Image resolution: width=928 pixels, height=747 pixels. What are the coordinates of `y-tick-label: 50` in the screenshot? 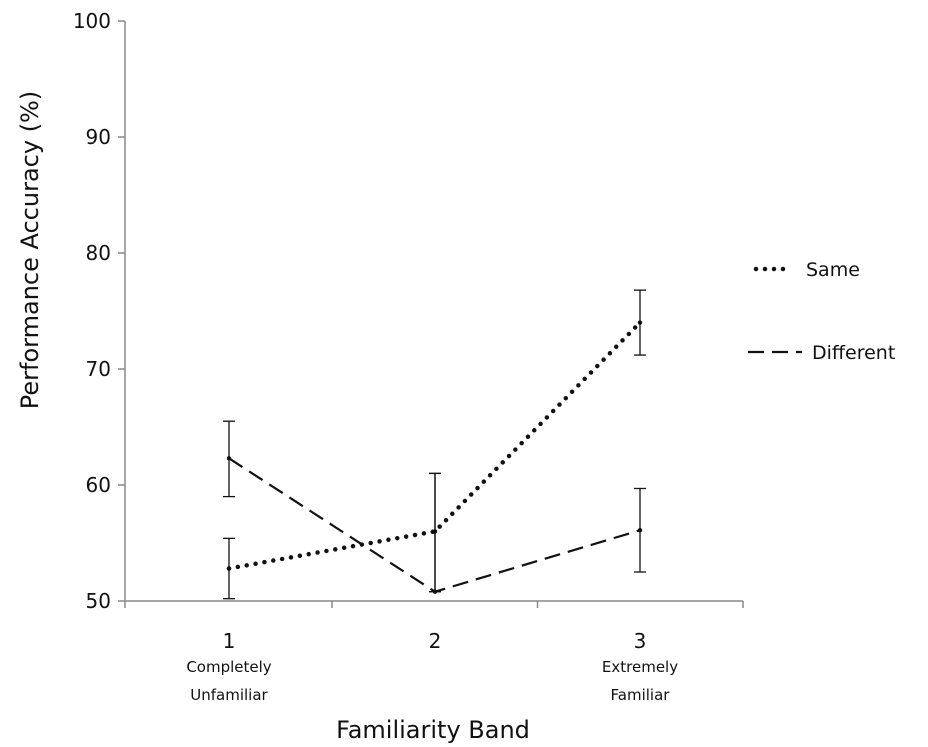 It's located at (98, 601).